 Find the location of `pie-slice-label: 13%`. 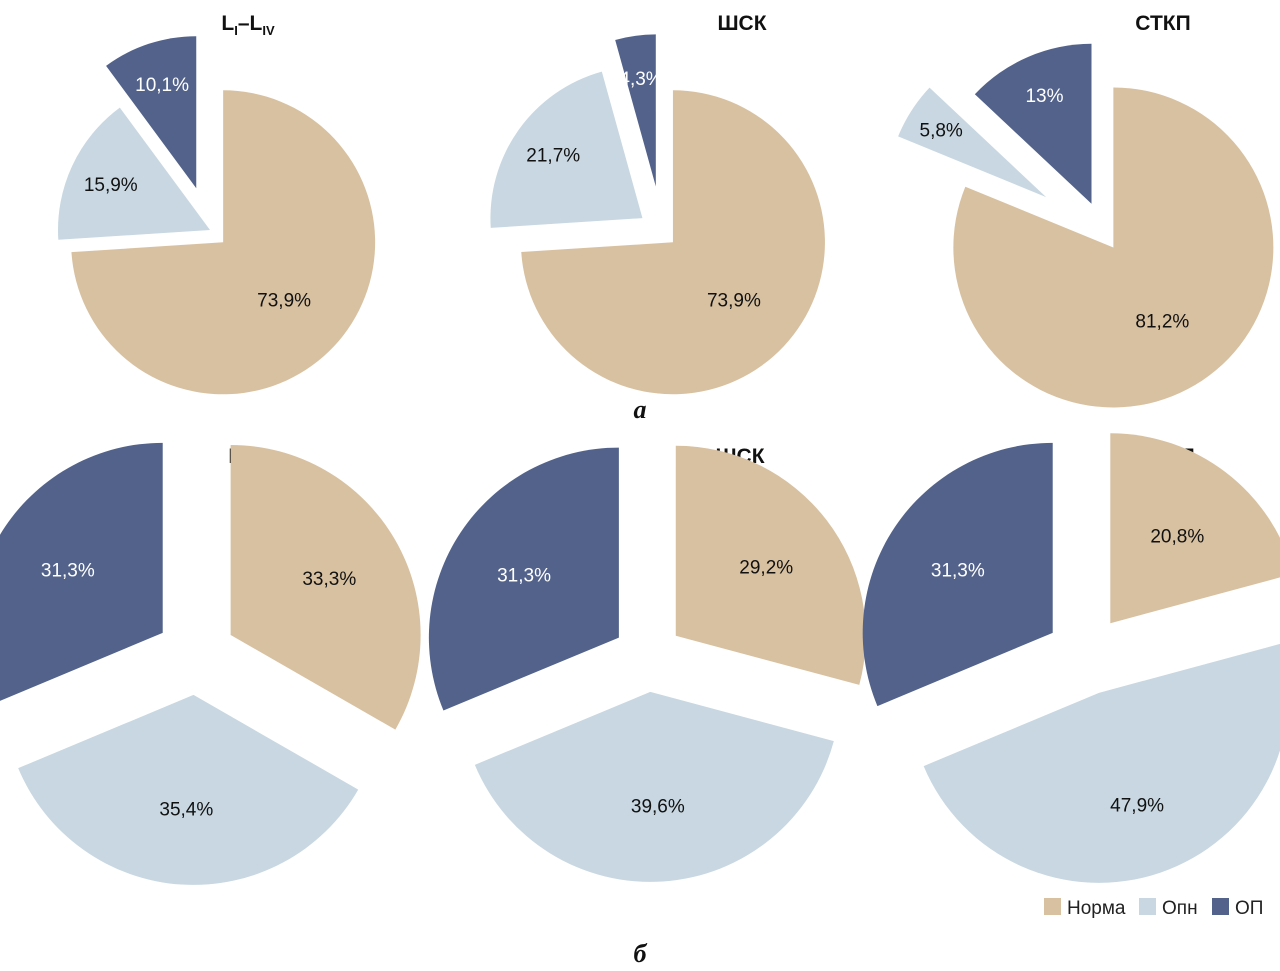

pie-slice-label: 13% is located at coordinates (1044, 96).